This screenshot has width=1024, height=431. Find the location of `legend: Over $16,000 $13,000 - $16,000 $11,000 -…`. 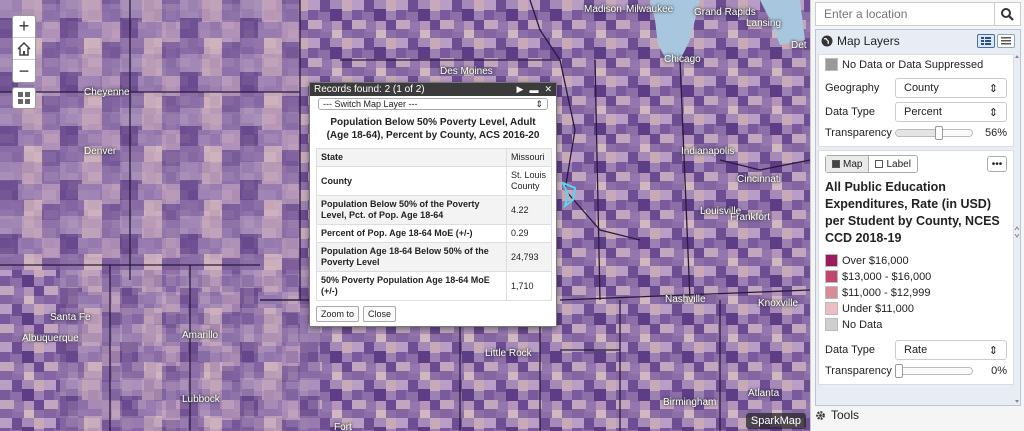

legend: Over $16,000 $13,000 - $16,000 $11,000 -… is located at coordinates (916, 292).